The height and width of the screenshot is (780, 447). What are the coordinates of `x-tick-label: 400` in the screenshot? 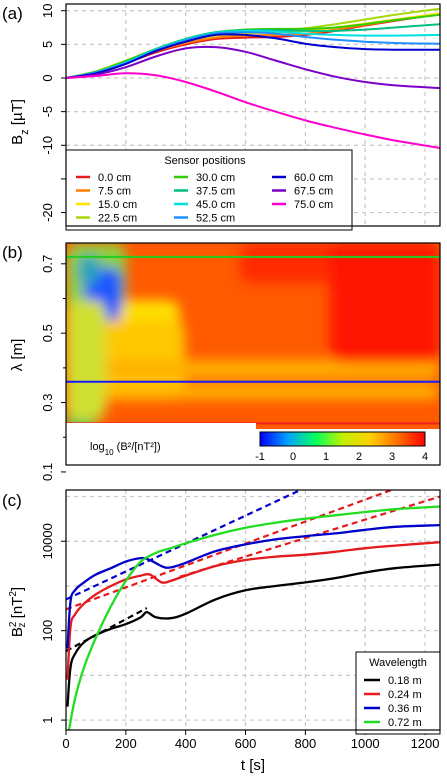 It's located at (186, 743).